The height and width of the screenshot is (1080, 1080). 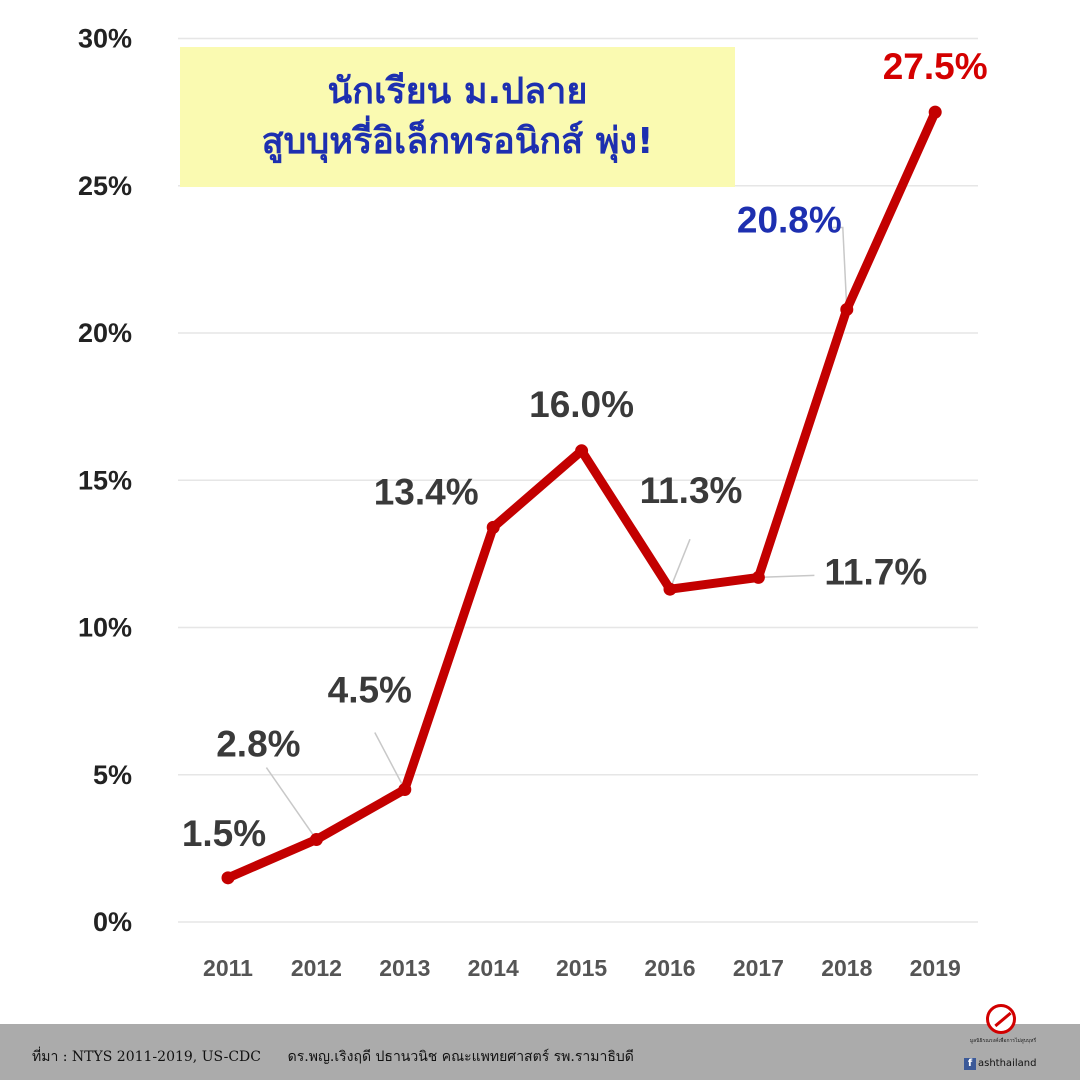 What do you see at coordinates (935, 66) in the screenshot?
I see `data-label: 27.5%` at bounding box center [935, 66].